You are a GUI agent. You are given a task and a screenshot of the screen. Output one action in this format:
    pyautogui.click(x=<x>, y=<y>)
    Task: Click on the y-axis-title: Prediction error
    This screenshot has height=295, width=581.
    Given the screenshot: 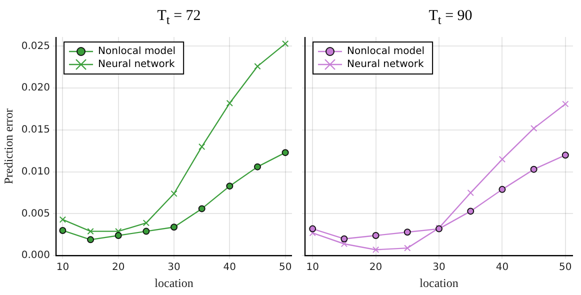 What is the action you would take?
    pyautogui.click(x=8, y=146)
    